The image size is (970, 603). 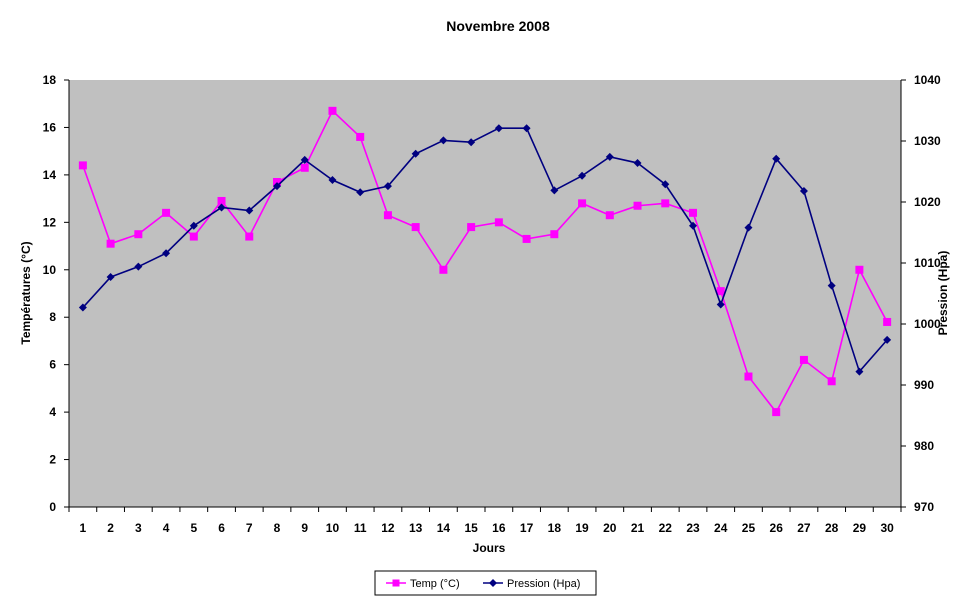 I want to click on x-tick-label: 17, so click(x=527, y=528).